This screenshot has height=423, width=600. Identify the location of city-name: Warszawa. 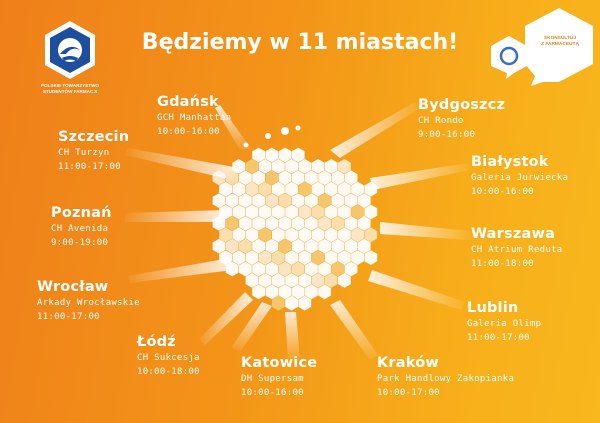
(513, 234).